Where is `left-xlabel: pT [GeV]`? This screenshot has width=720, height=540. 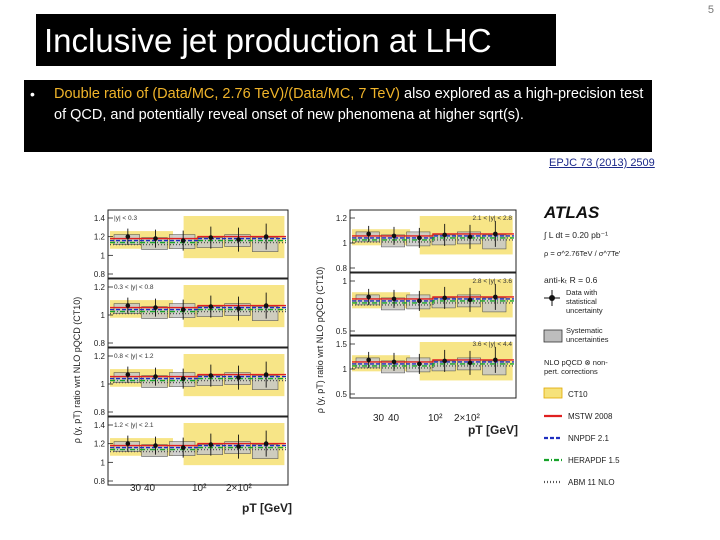 left-xlabel: pT [GeV] is located at coordinates (267, 508).